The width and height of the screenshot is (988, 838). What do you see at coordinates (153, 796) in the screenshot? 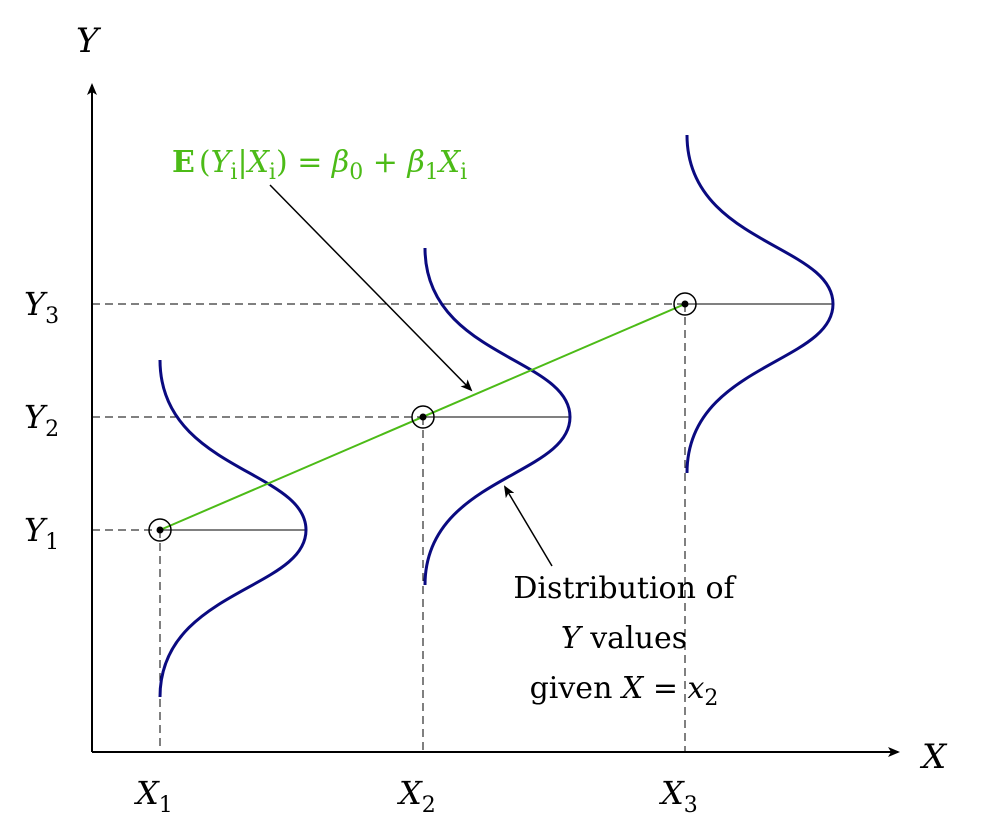
I see `x-tick-label-1: X1` at bounding box center [153, 796].